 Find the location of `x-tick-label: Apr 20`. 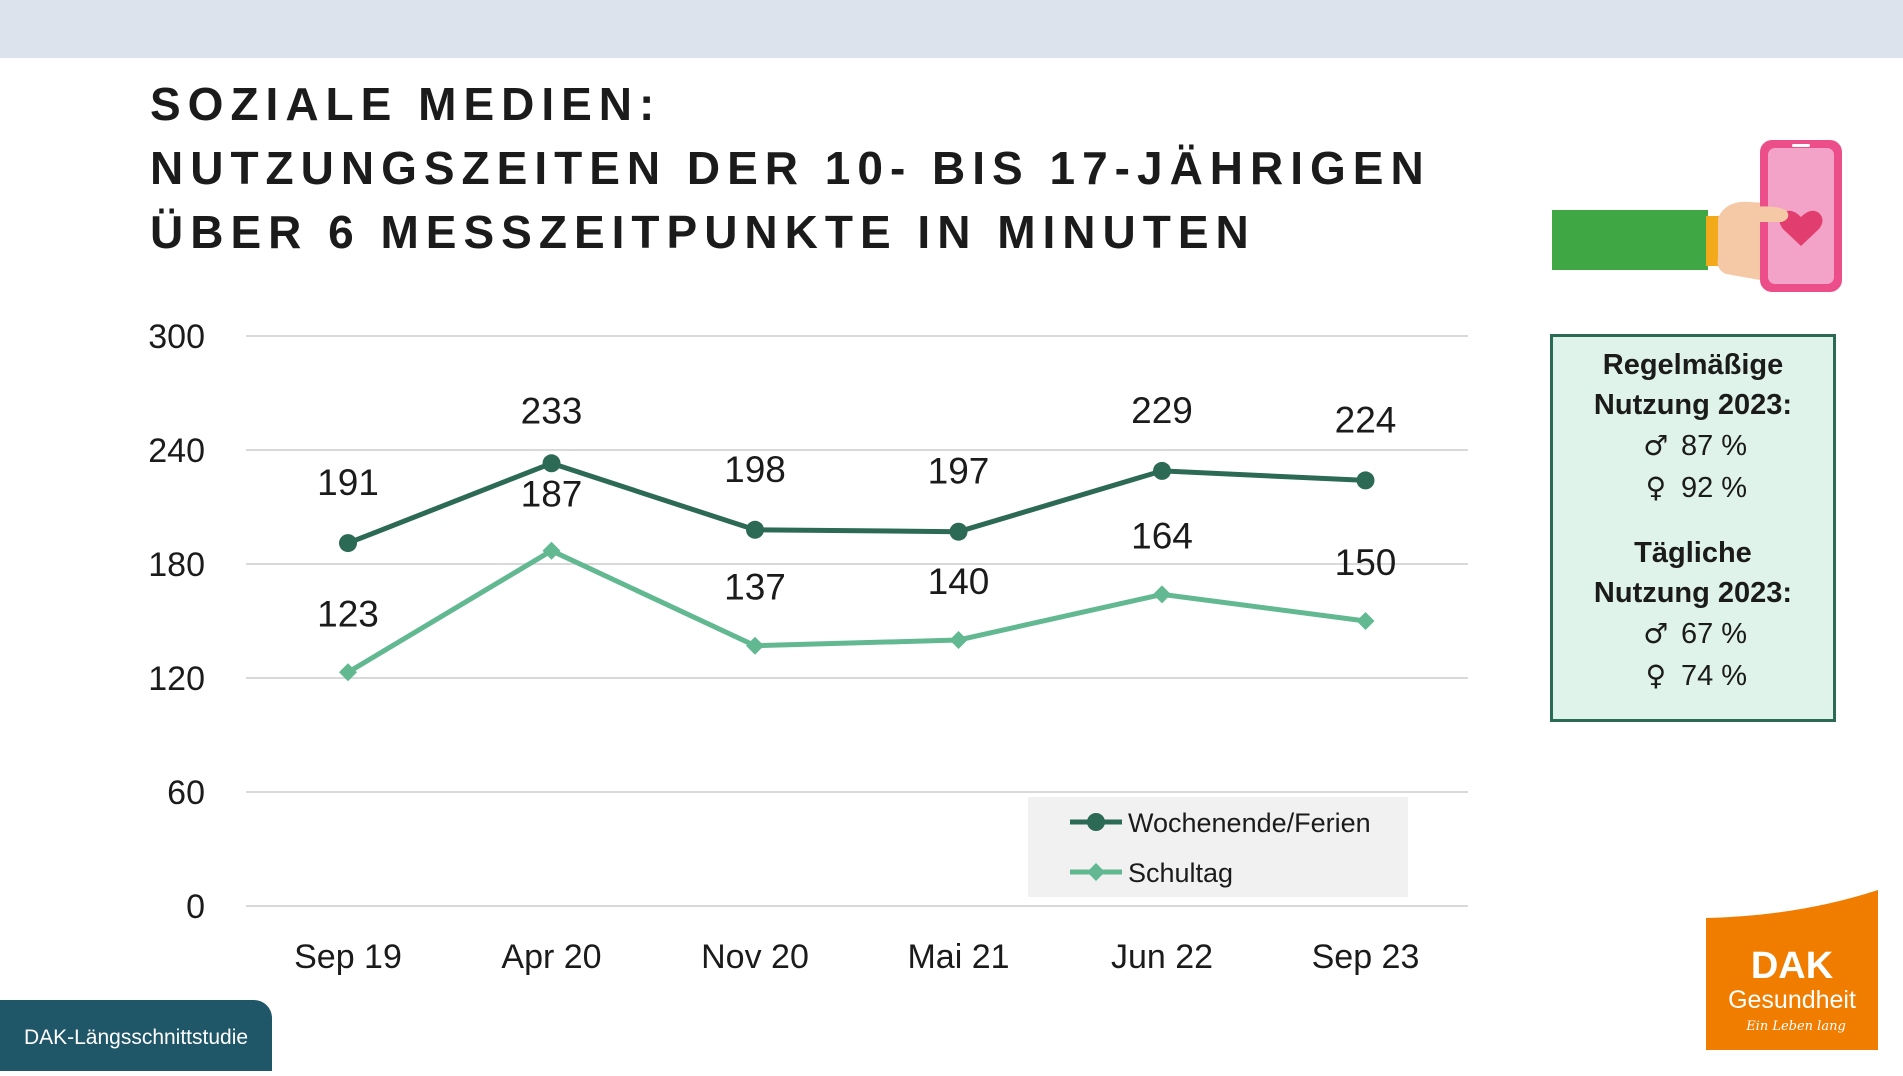

x-tick-label: Apr 20 is located at coordinates (551, 957).